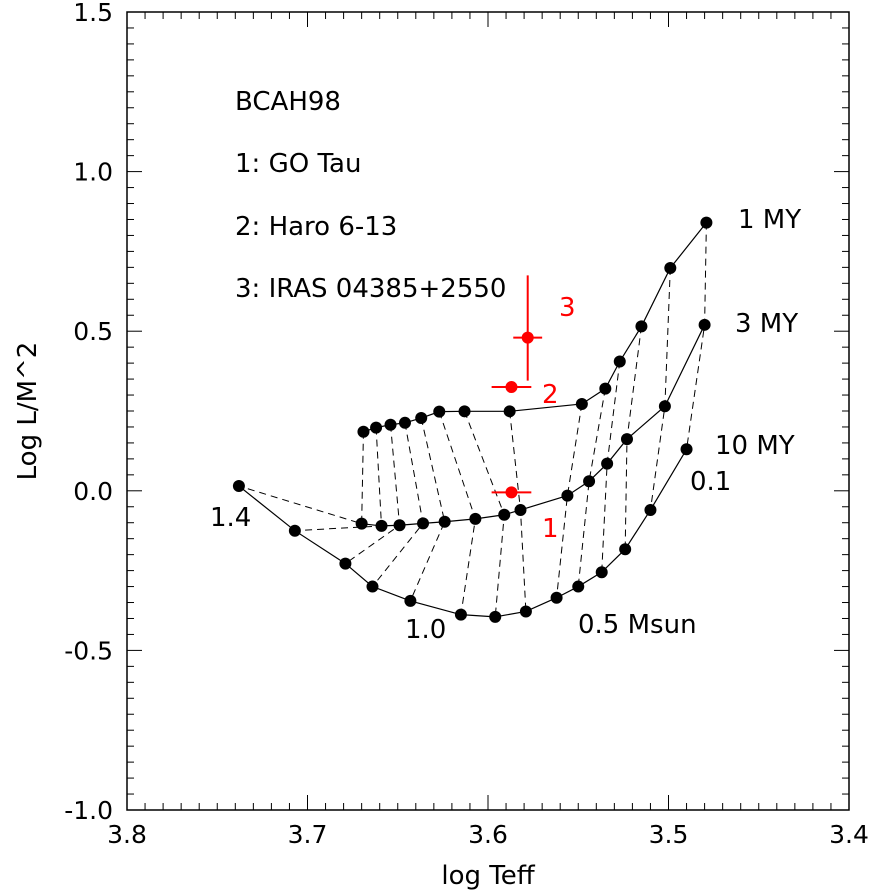 The height and width of the screenshot is (894, 893). What do you see at coordinates (488, 876) in the screenshot?
I see `x-axis-title: log Teff` at bounding box center [488, 876].